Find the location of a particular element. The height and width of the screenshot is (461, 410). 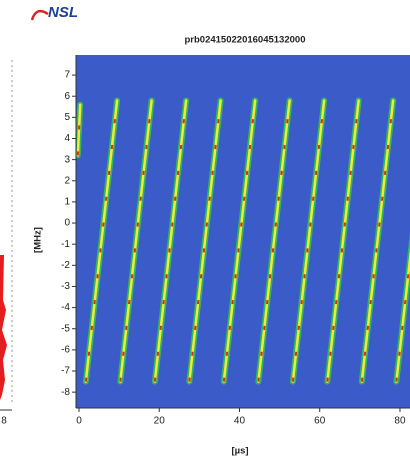

y-tick-label: 1 is located at coordinates (67, 202).